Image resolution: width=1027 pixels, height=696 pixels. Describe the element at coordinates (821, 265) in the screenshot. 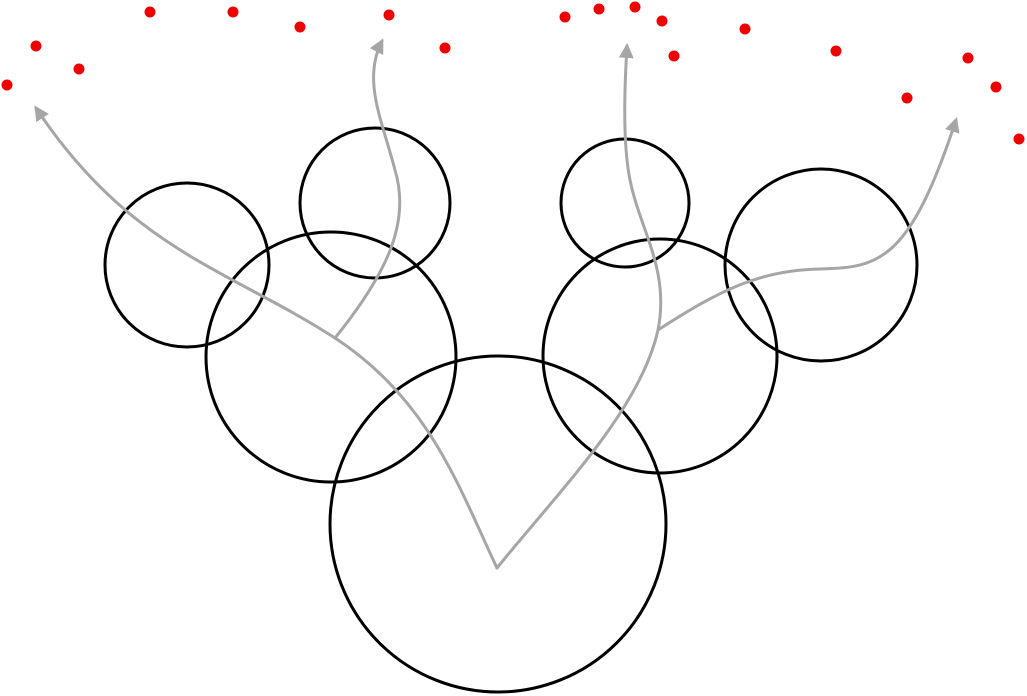

I see `right-outer-circle` at that location.